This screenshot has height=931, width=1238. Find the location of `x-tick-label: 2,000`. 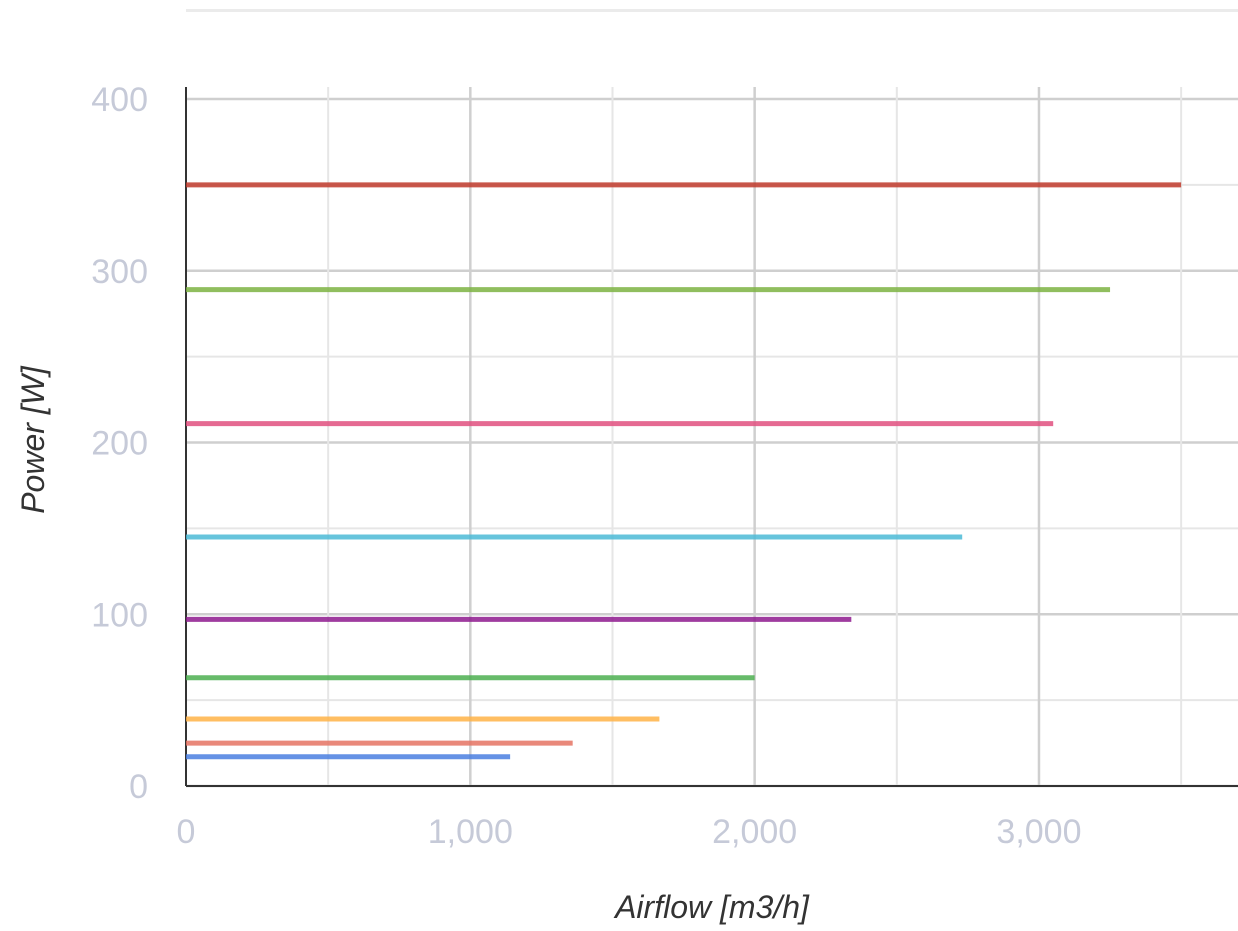

x-tick-label: 2,000 is located at coordinates (754, 832).